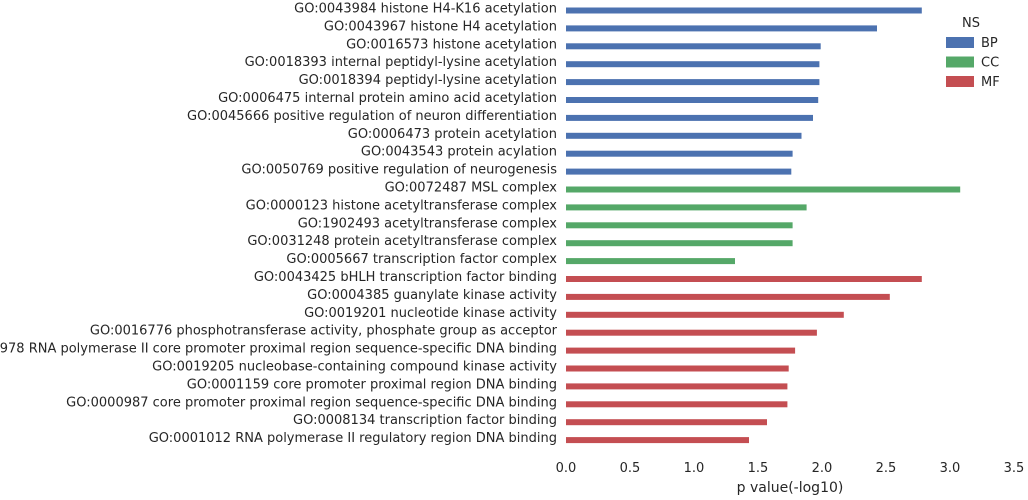 The image size is (1028, 500). What do you see at coordinates (1014, 468) in the screenshot?
I see `x-tick-label: 3.5` at bounding box center [1014, 468].